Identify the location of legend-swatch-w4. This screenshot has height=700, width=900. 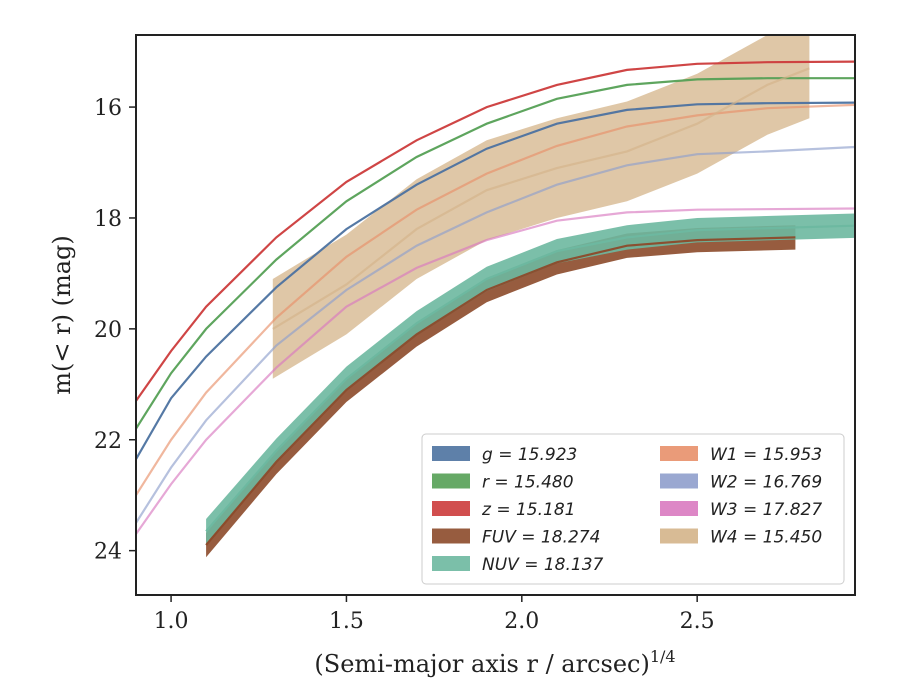
(679, 536).